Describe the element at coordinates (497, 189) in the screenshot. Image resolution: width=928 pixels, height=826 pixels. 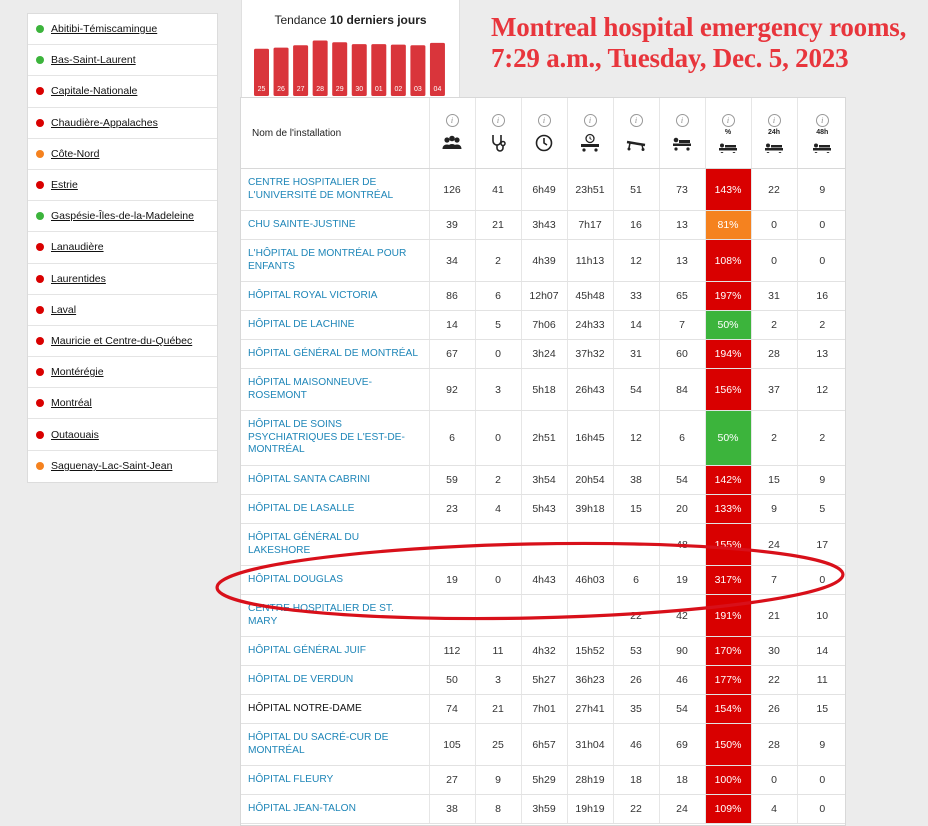
I see `table-cell: 41` at that location.